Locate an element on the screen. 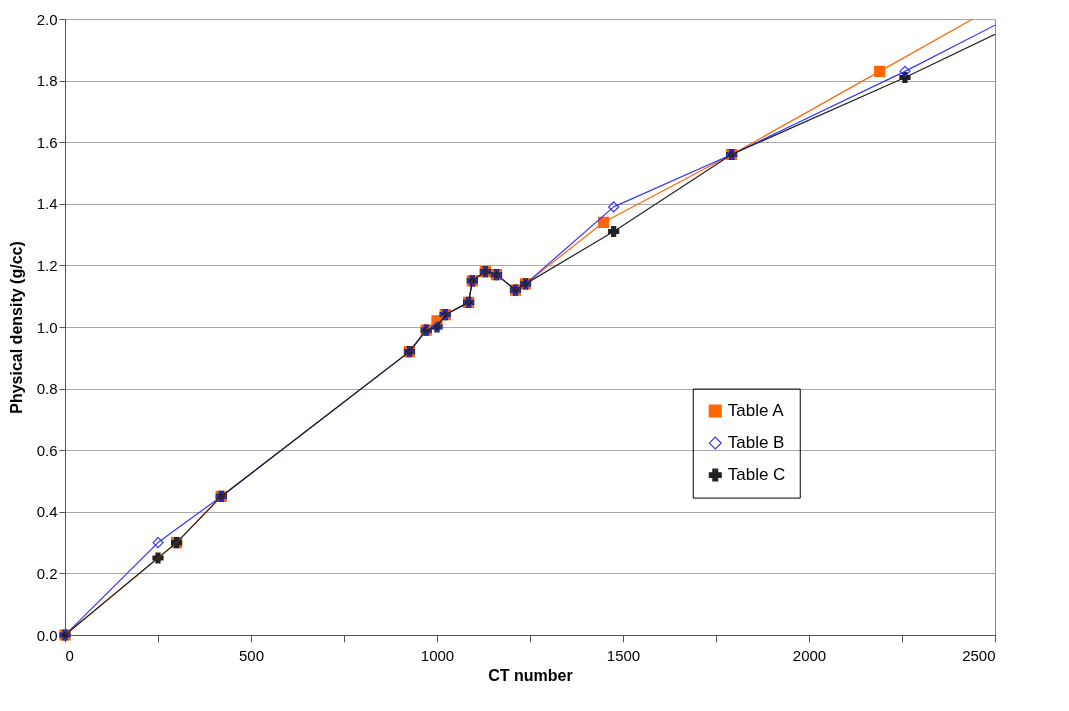 The image size is (1069, 711). y-tick-label: 0.2 is located at coordinates (47, 573).